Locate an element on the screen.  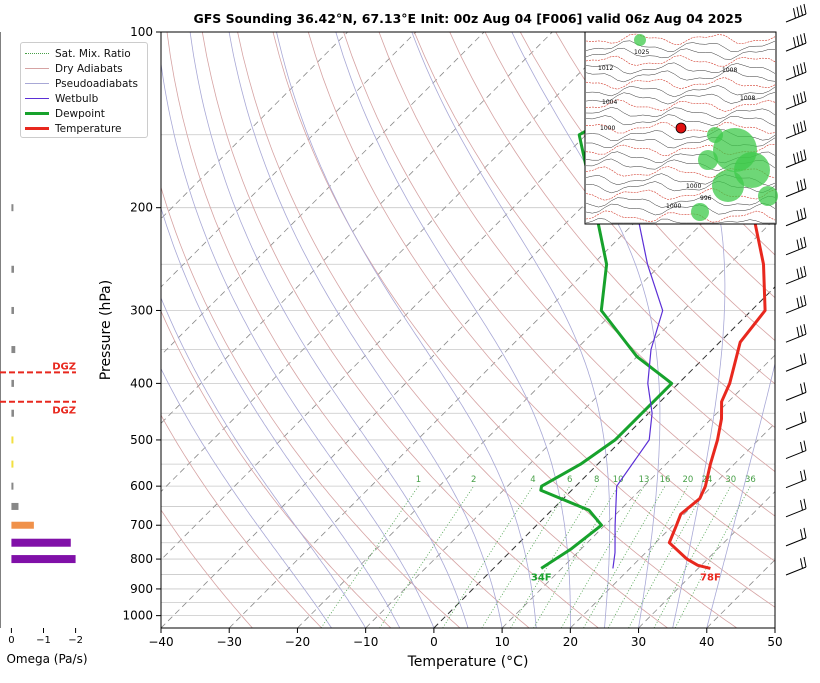
omega-tick-label: 0 is located at coordinates (11, 640).